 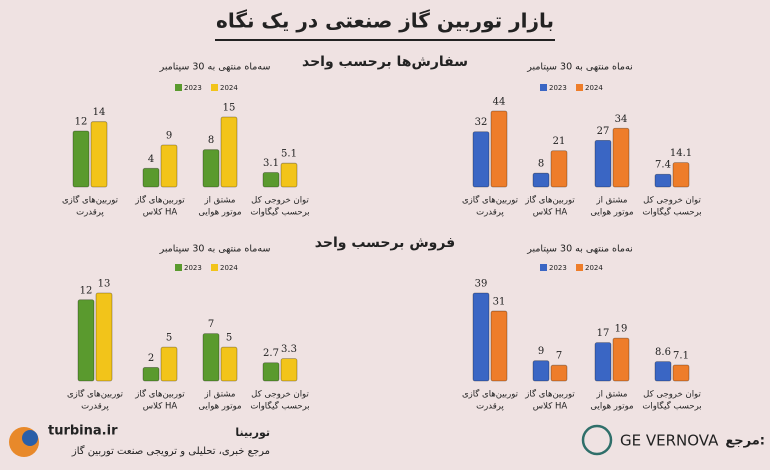 What do you see at coordinates (104, 284) in the screenshot?
I see `value-label: 13` at bounding box center [104, 284].